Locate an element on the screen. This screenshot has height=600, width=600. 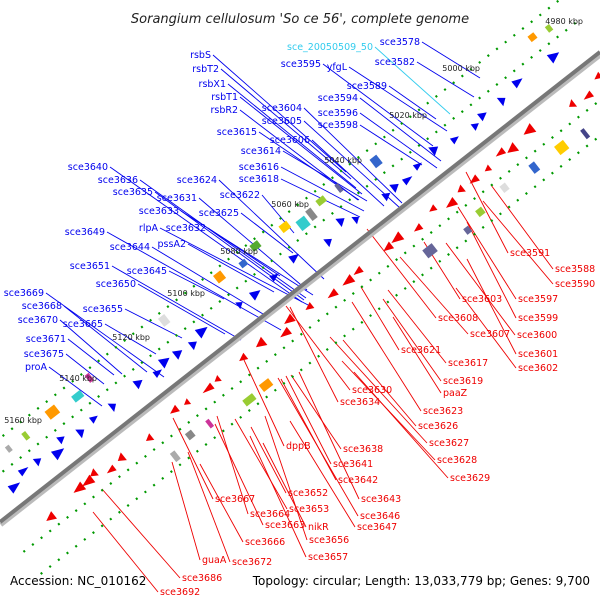
scale-mark: 5160 kbp is located at coordinates (23, 420).